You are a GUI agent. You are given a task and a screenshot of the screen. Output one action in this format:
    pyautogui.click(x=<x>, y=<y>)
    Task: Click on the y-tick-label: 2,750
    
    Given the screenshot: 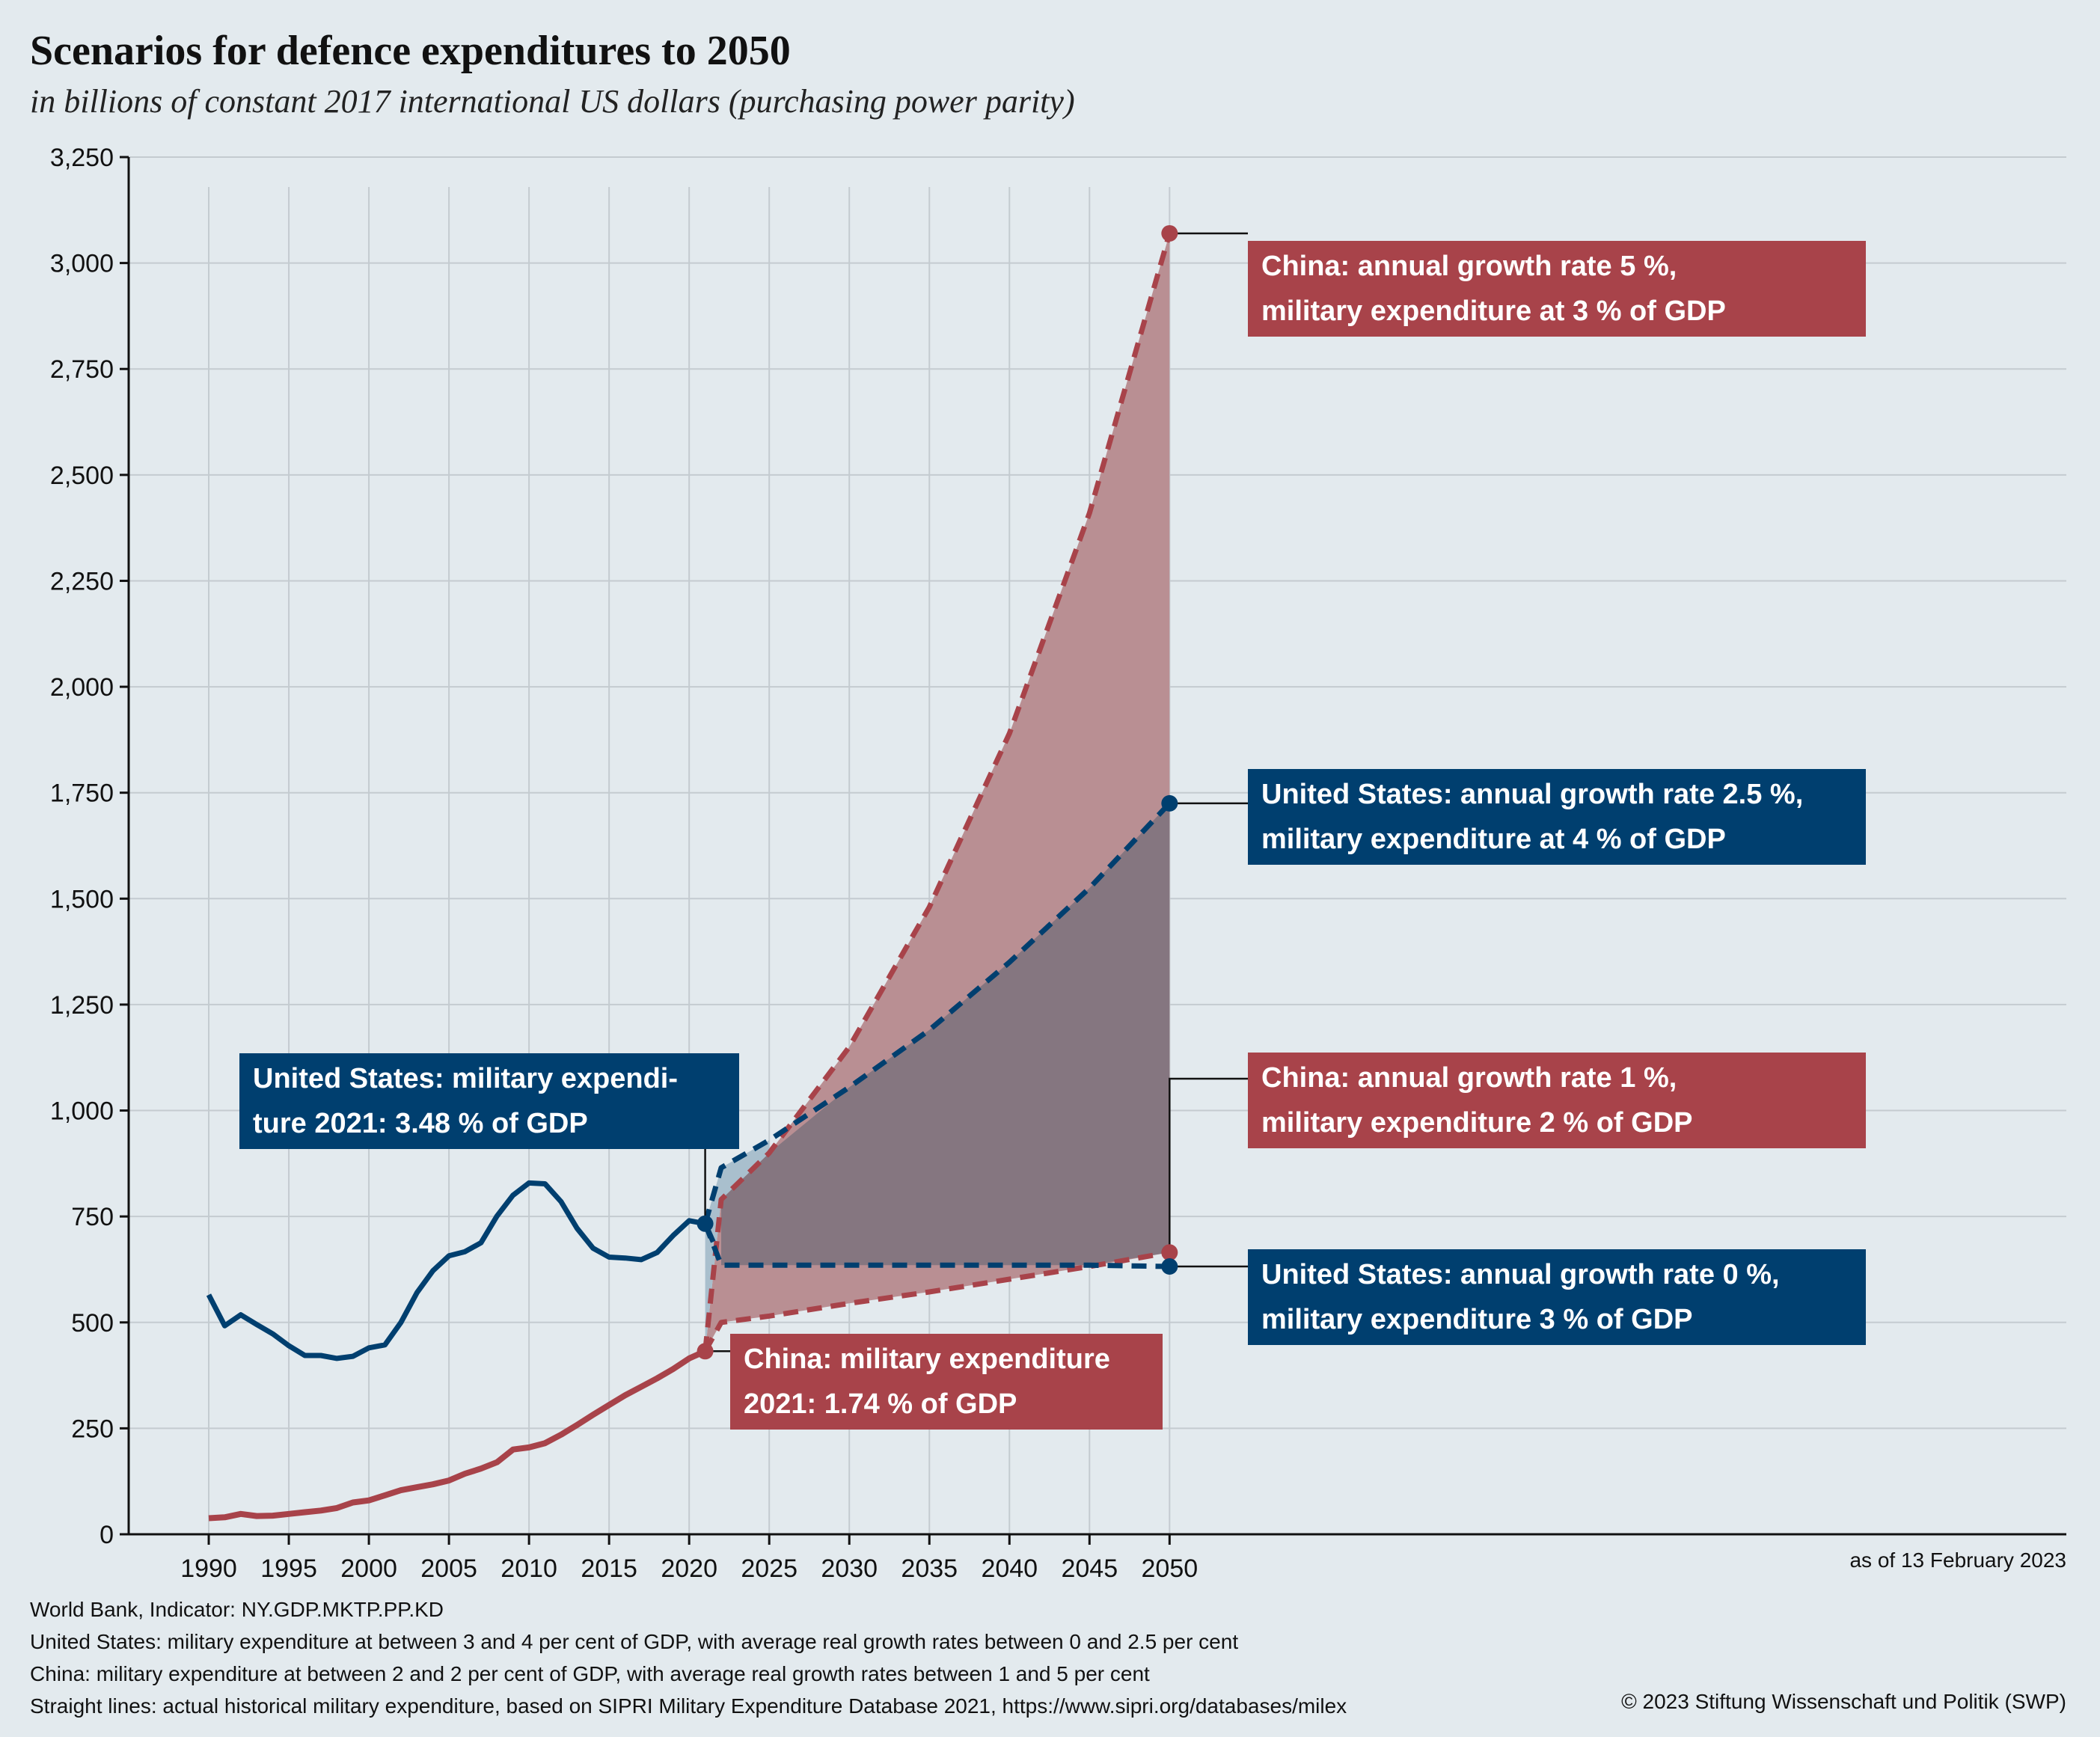 What is the action you would take?
    pyautogui.click(x=82, y=369)
    